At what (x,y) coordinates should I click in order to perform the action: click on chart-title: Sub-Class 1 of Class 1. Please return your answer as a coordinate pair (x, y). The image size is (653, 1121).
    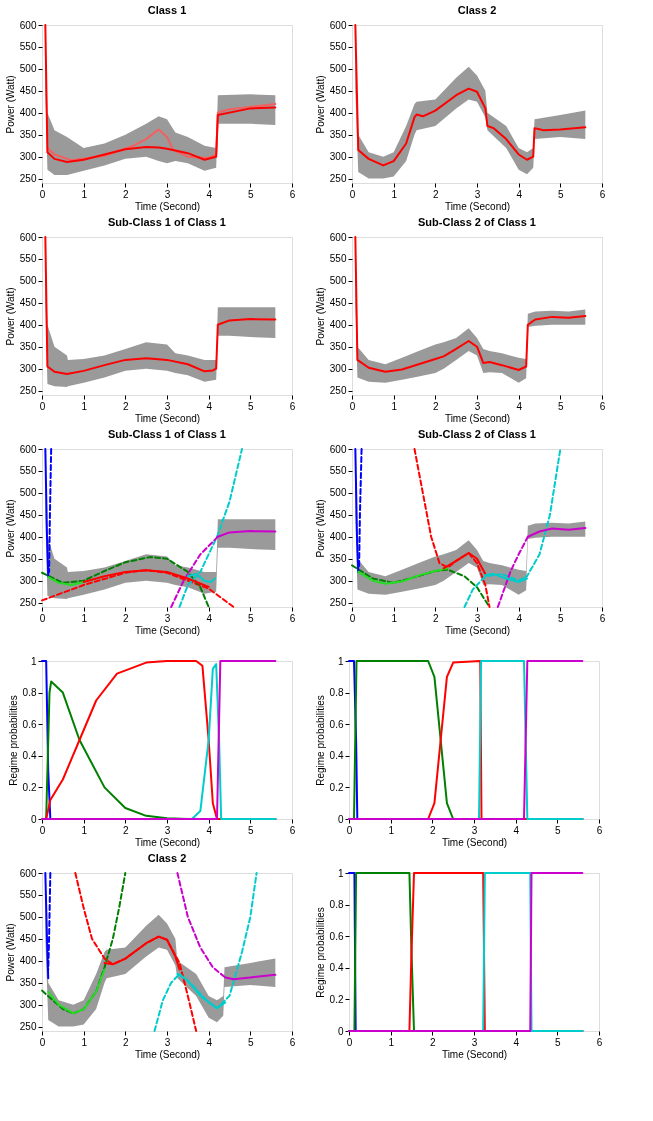
    Looking at the image, I should click on (167, 434).